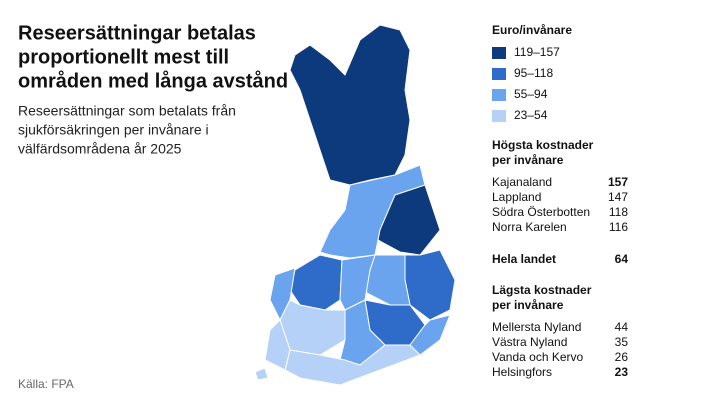 The image size is (720, 410). What do you see at coordinates (531, 94) in the screenshot?
I see `legend-label: 55–94` at bounding box center [531, 94].